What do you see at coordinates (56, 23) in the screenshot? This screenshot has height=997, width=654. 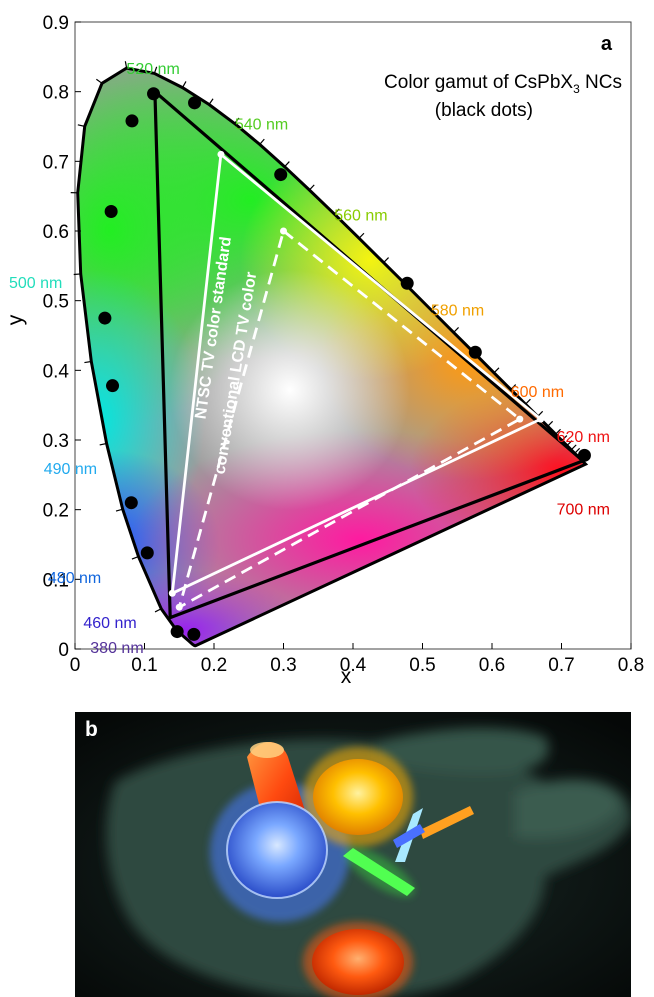 I see `y-tick-label: 0.9` at bounding box center [56, 23].